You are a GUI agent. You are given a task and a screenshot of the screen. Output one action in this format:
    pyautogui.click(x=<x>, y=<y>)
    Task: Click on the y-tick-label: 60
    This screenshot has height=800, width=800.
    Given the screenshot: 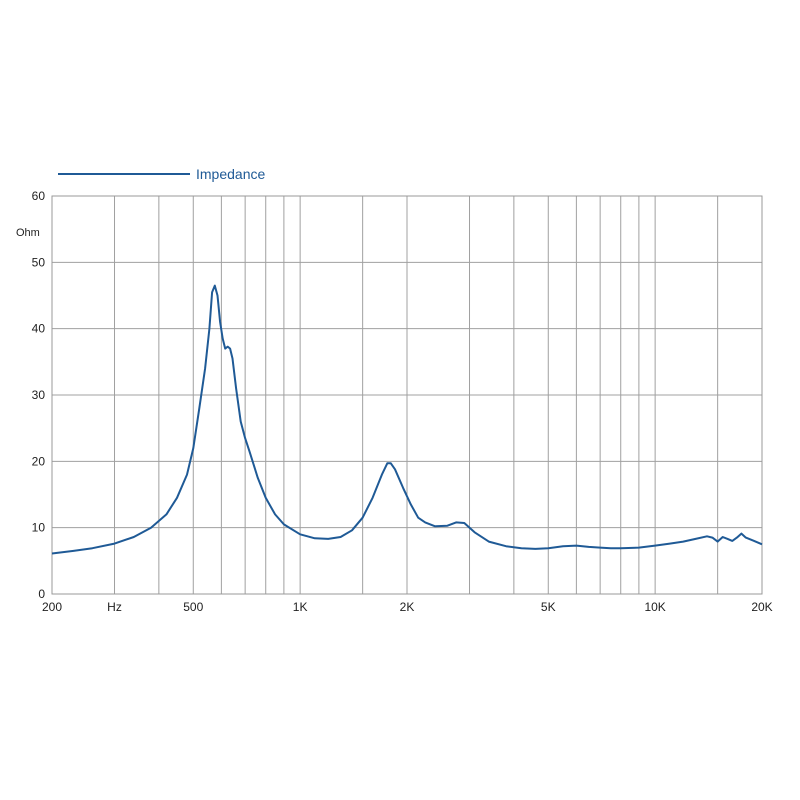 What is the action you would take?
    pyautogui.click(x=39, y=196)
    